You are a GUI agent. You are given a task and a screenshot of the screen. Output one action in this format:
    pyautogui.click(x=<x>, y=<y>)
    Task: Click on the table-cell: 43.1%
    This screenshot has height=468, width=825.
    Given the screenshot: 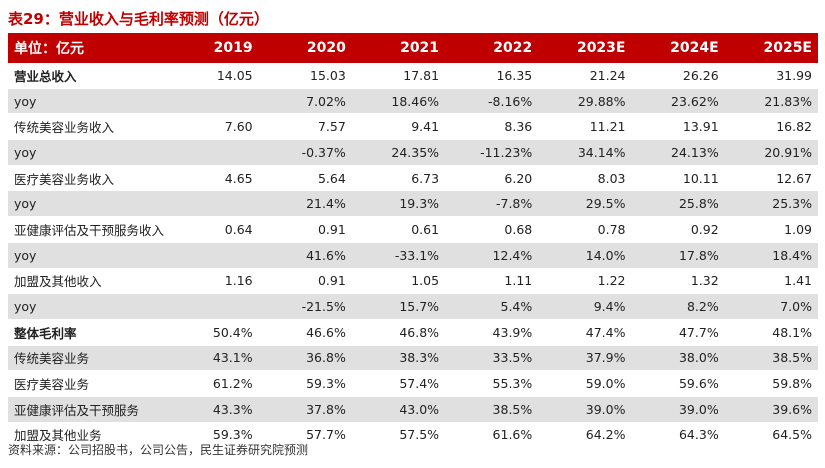 What is the action you would take?
    pyautogui.click(x=228, y=358)
    